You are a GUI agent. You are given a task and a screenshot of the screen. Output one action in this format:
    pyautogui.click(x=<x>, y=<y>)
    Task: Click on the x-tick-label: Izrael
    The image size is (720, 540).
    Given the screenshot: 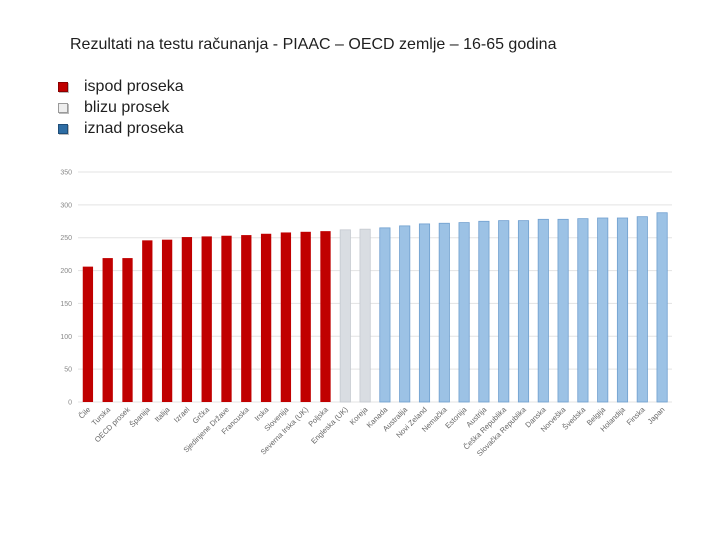 What is the action you would take?
    pyautogui.click(x=182, y=415)
    